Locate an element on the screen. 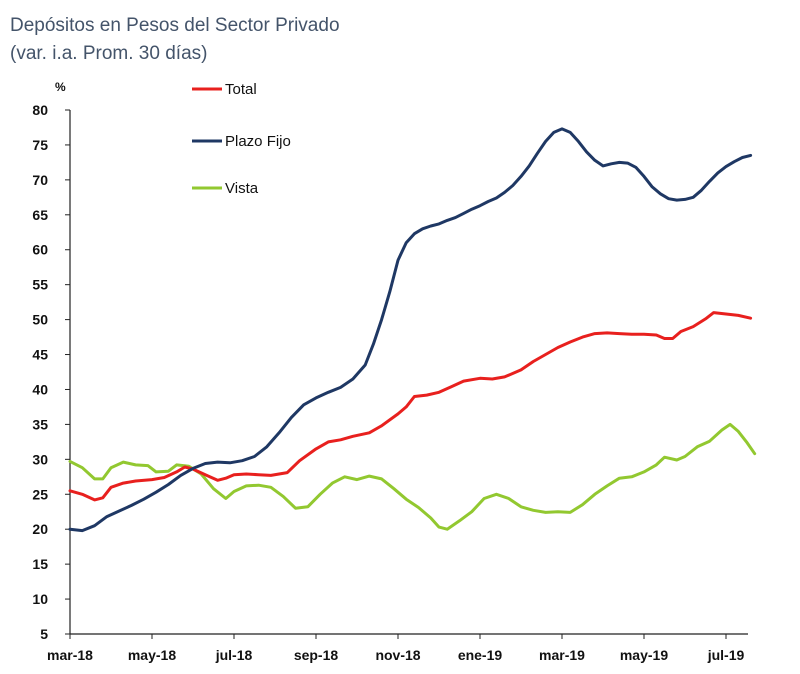 The image size is (800, 674). y-tick-label: 10 is located at coordinates (40, 599).